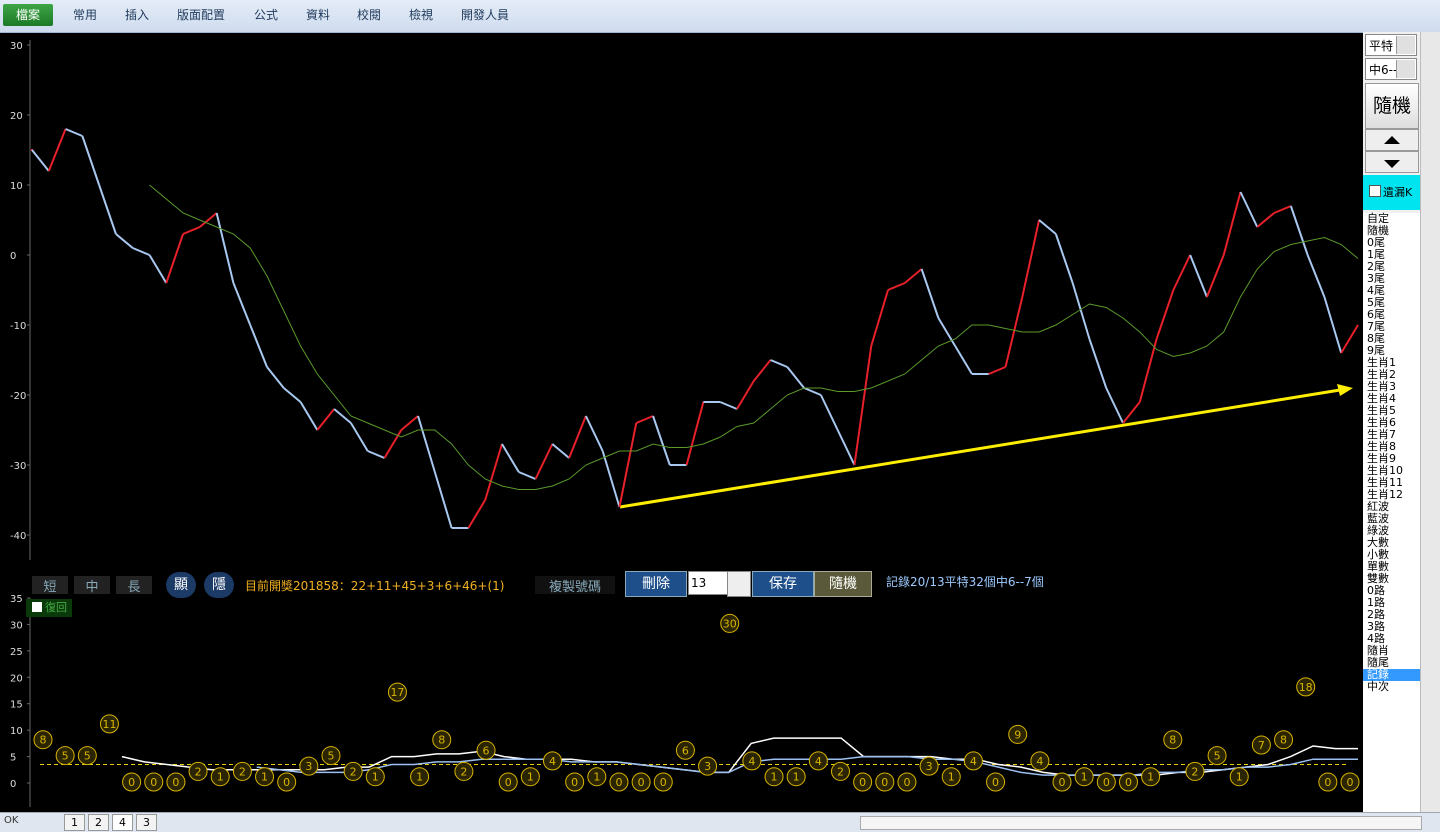  What do you see at coordinates (134, 585) in the screenshot?
I see `range-button: 長` at bounding box center [134, 585].